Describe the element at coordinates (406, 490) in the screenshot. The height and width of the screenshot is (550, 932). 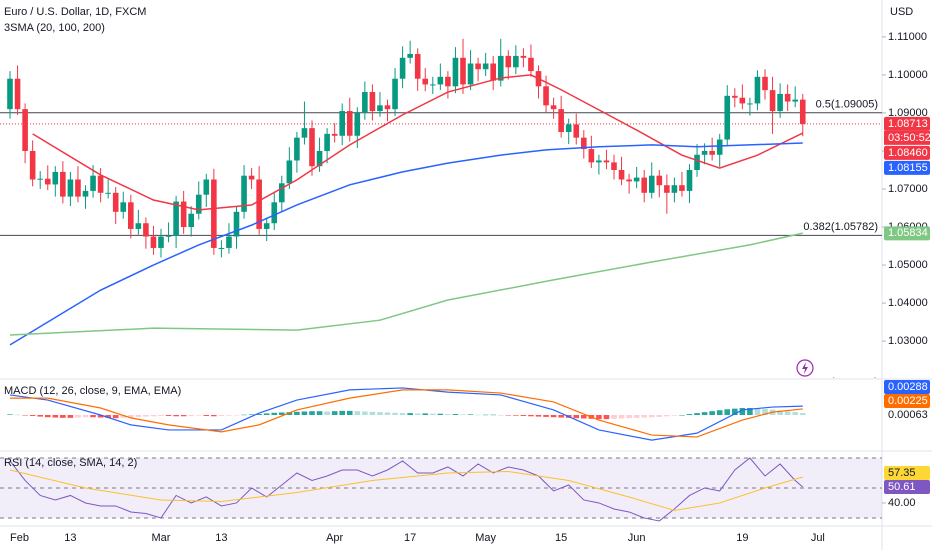
I see `series-line` at that location.